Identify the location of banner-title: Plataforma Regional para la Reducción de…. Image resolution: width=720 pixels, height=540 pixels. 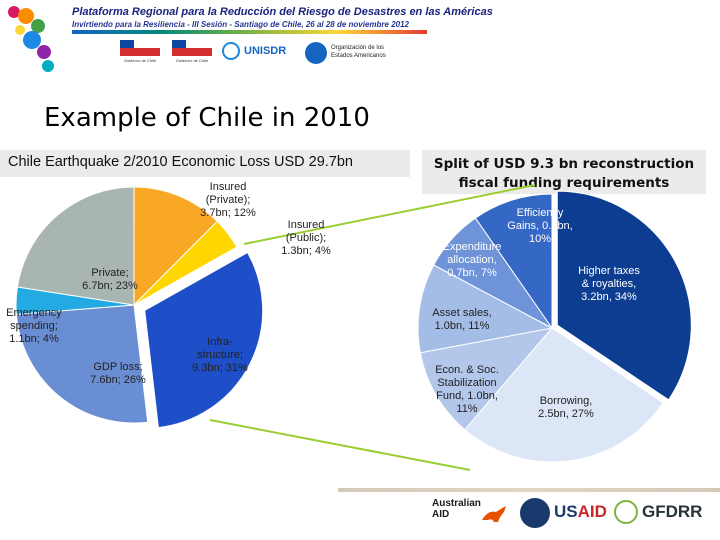
(282, 12).